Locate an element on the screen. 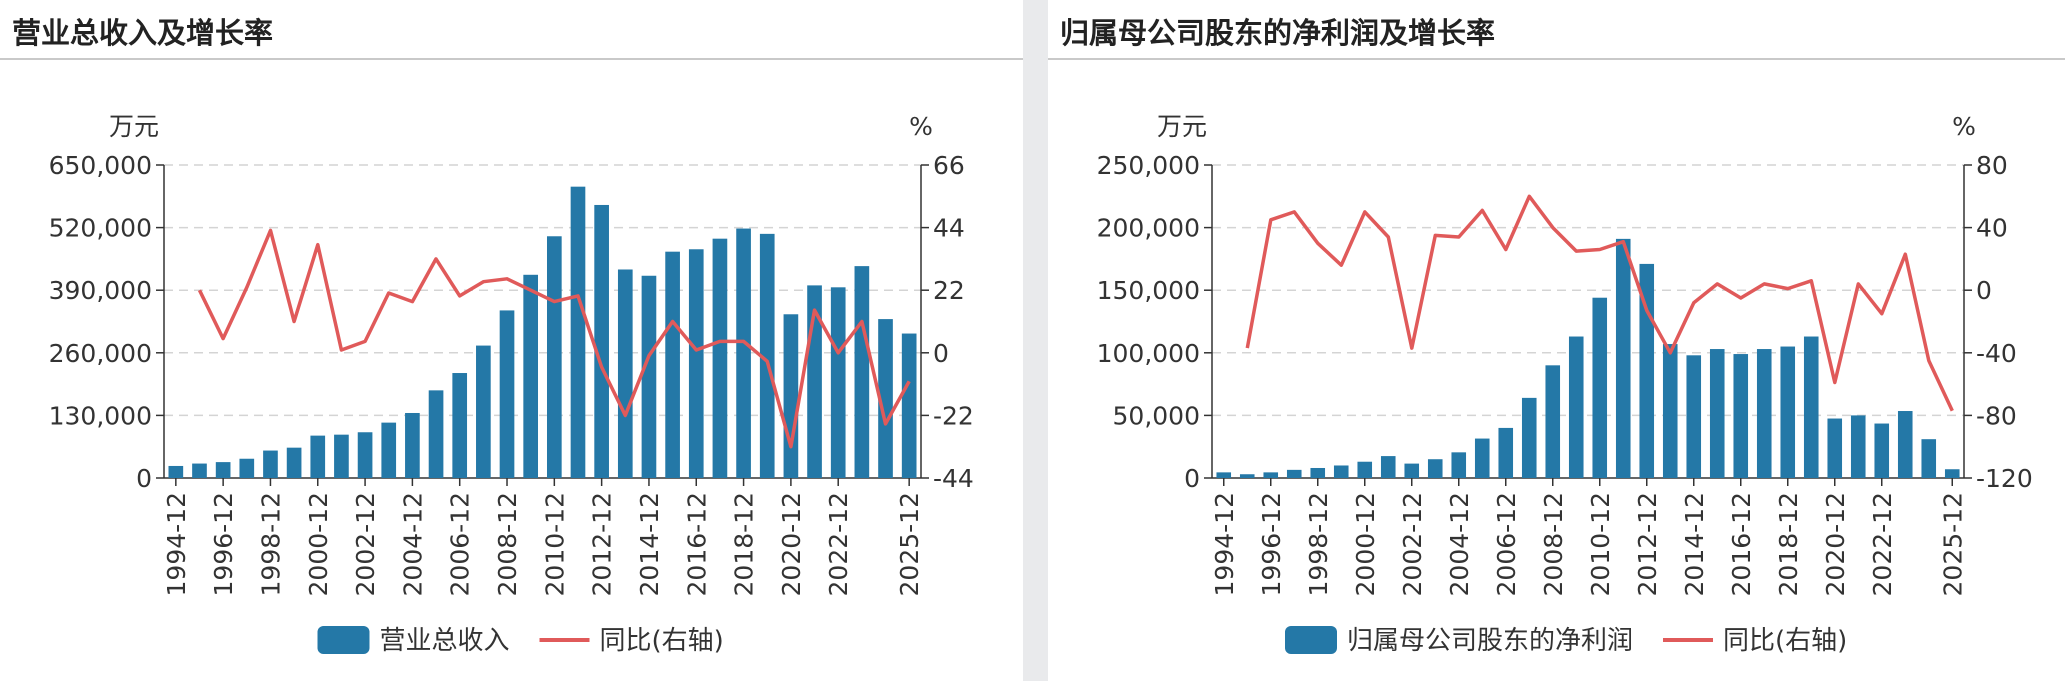  right-axis-label: 40 is located at coordinates (1992, 228).